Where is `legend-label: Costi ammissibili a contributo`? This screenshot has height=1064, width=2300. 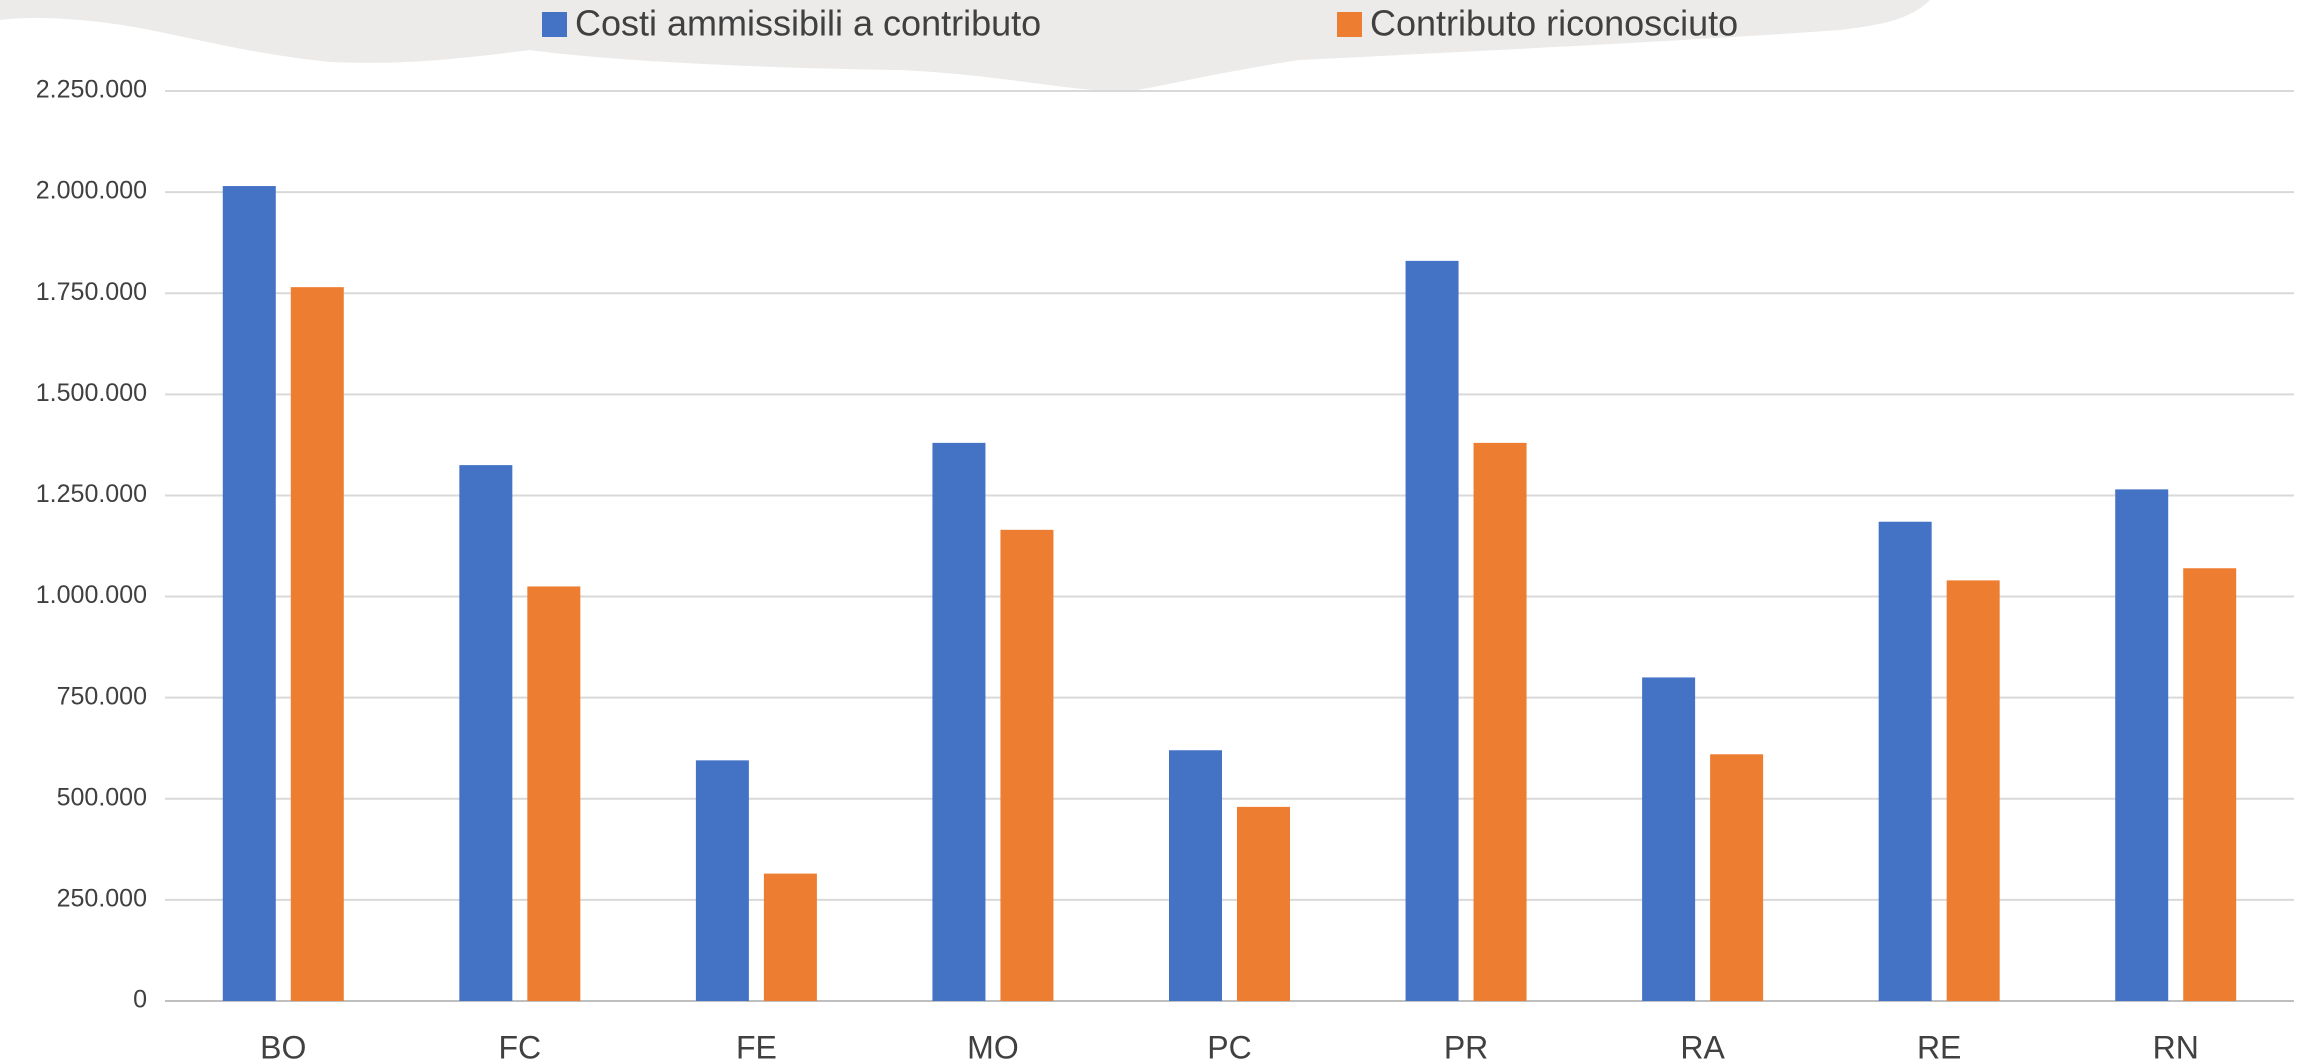
legend-label: Costi ammissibili a contributo is located at coordinates (808, 23).